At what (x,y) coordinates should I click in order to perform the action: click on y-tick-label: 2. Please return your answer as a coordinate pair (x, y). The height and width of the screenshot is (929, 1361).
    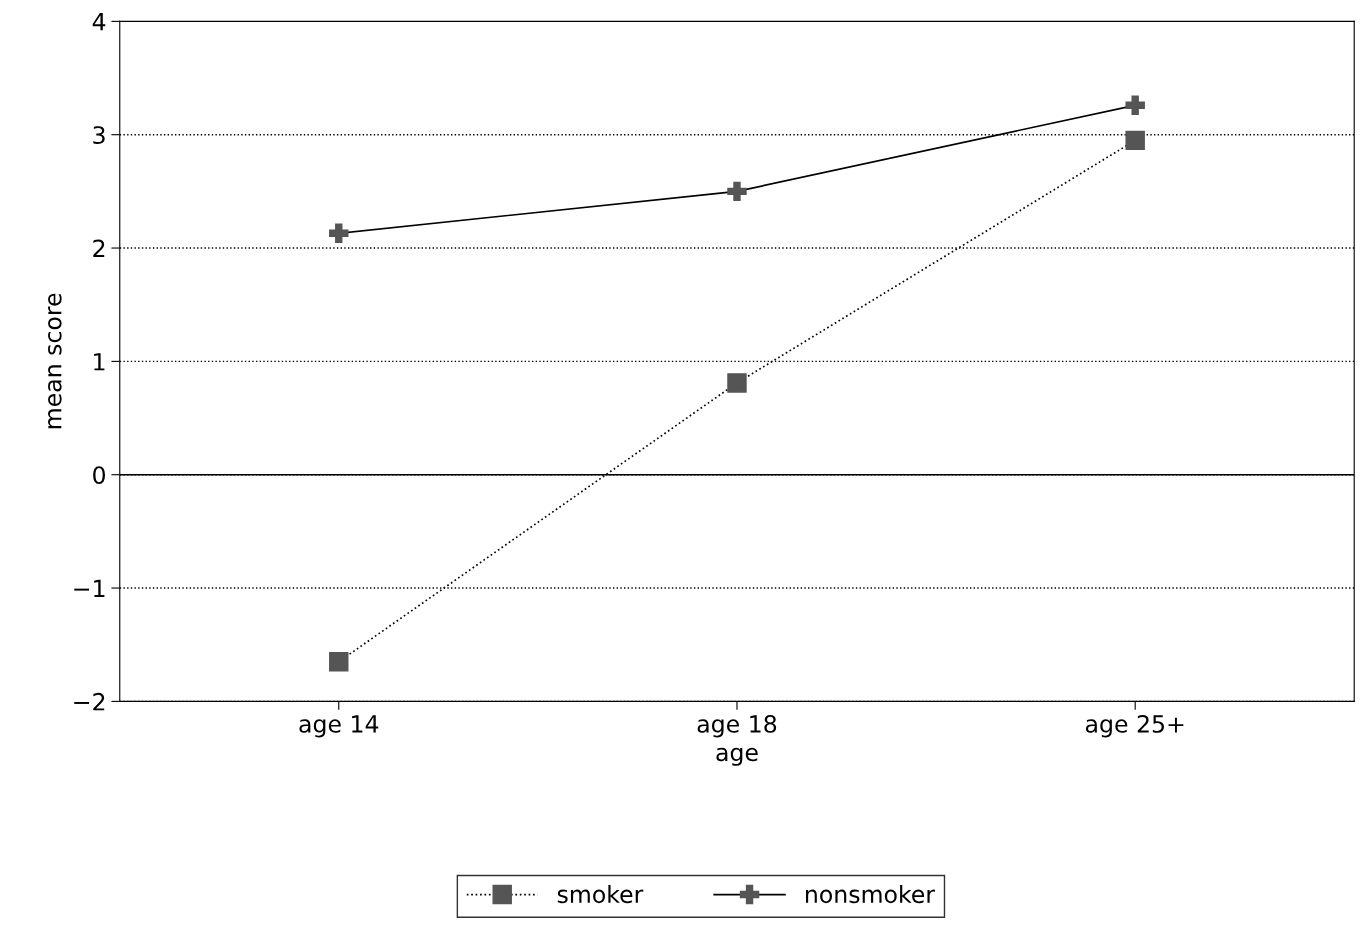
    Looking at the image, I should click on (99, 248).